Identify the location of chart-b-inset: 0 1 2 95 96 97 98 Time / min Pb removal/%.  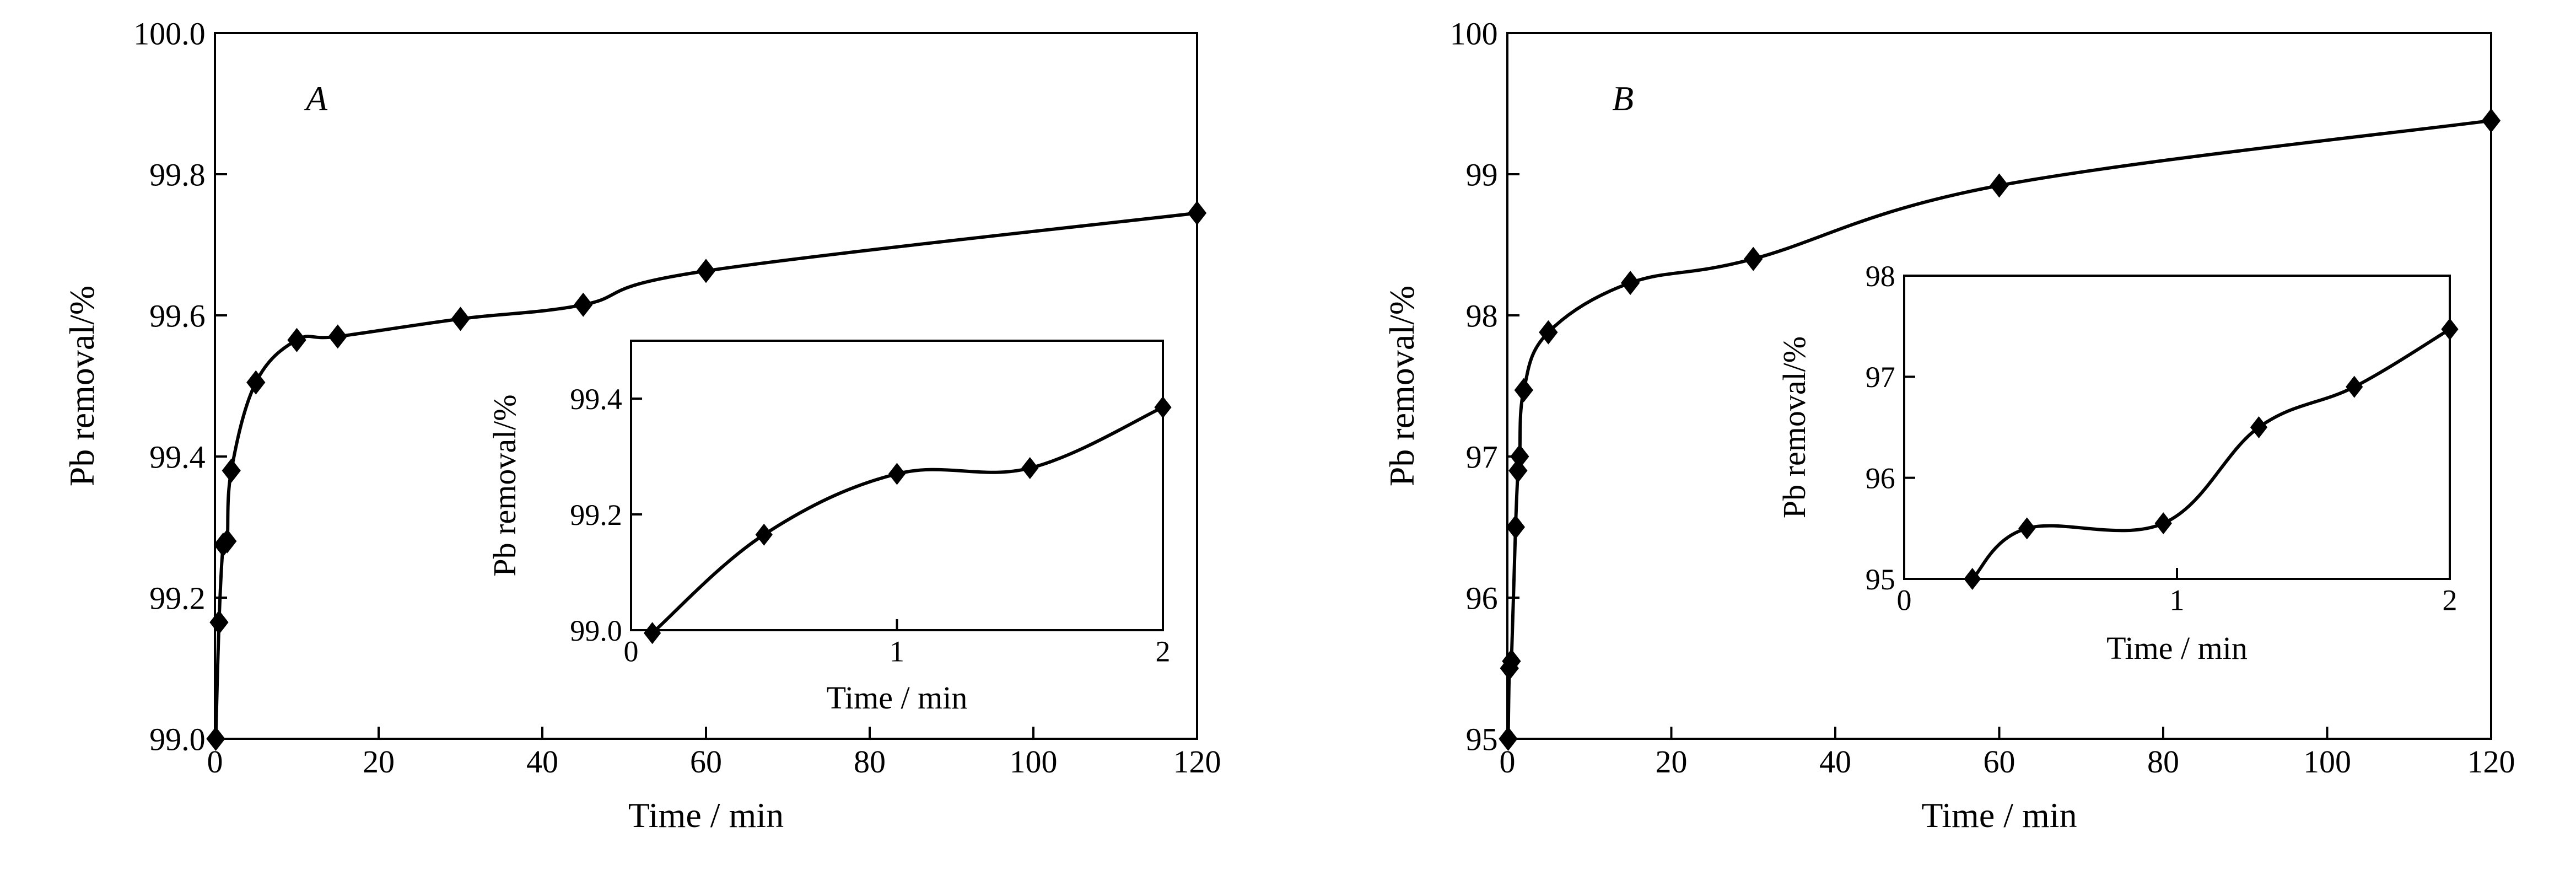
(2118, 463).